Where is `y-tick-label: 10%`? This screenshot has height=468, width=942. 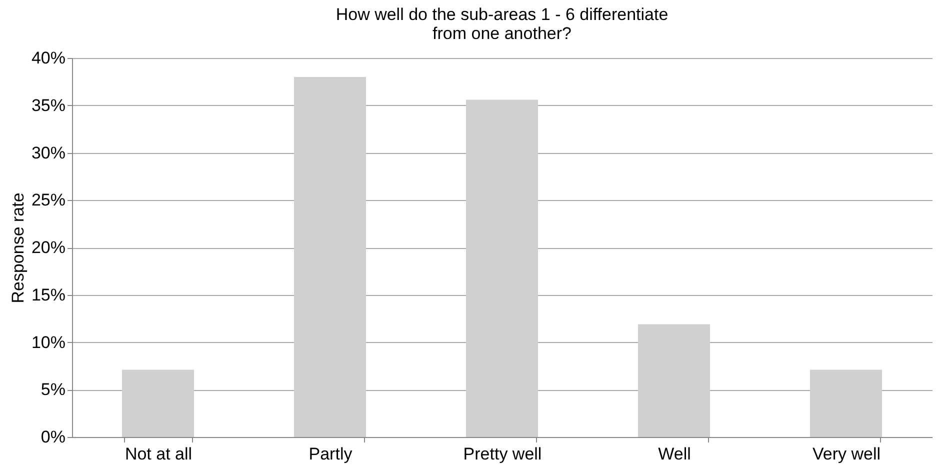 y-tick-label: 10% is located at coordinates (48, 342).